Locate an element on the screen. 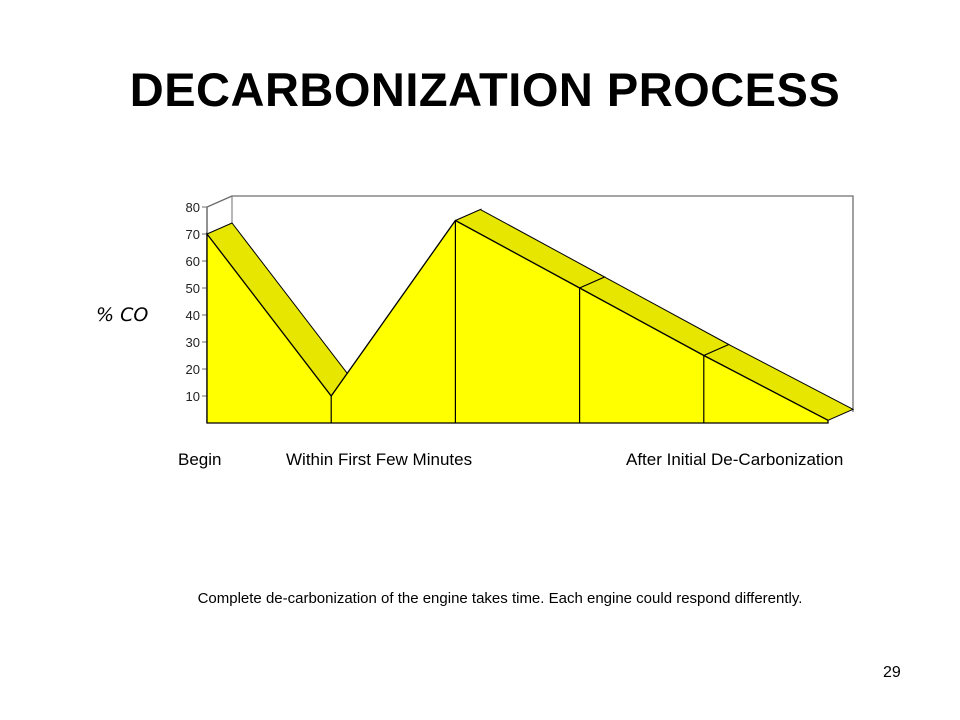  y-axis-ticks: 10 20 30 40 50 60 70 80 is located at coordinates (197, 311).